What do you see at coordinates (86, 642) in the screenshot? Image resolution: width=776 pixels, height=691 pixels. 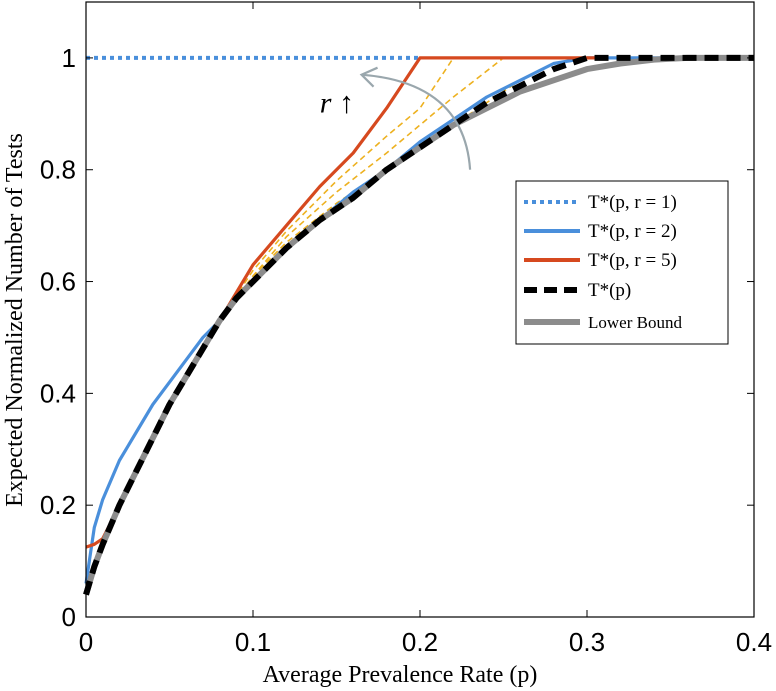 I see `x-tick-label: 0` at bounding box center [86, 642].